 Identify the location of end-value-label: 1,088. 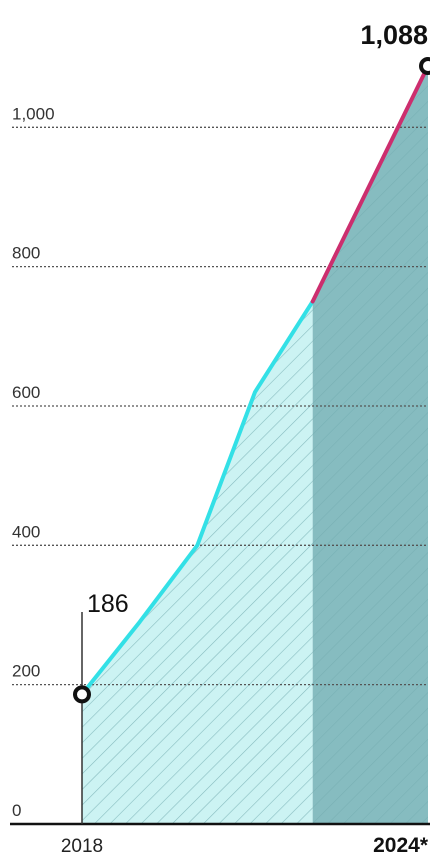
(394, 35).